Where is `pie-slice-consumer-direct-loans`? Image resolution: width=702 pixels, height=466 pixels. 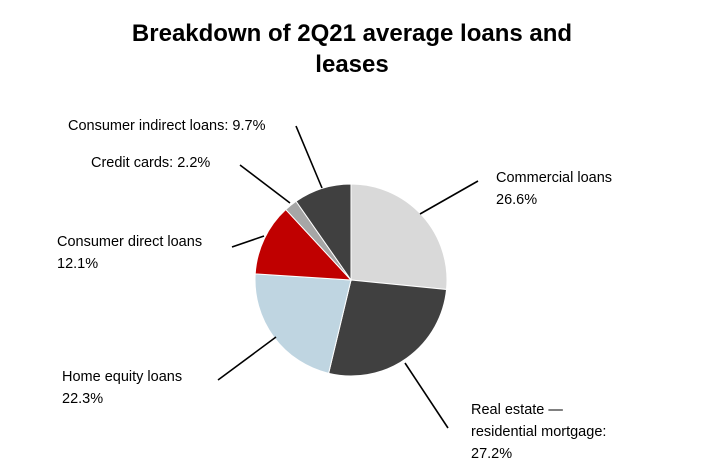
pie-slice-consumer-direct-loans is located at coordinates (303, 244).